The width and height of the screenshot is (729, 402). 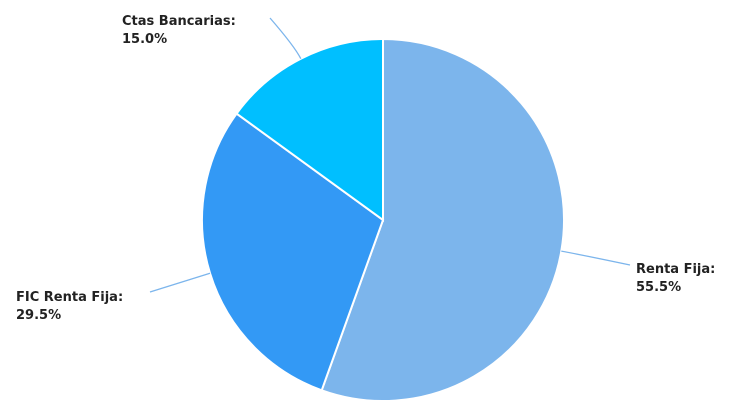 I want to click on label-ctas-bancarias-value: 15.0%, so click(x=144, y=39).